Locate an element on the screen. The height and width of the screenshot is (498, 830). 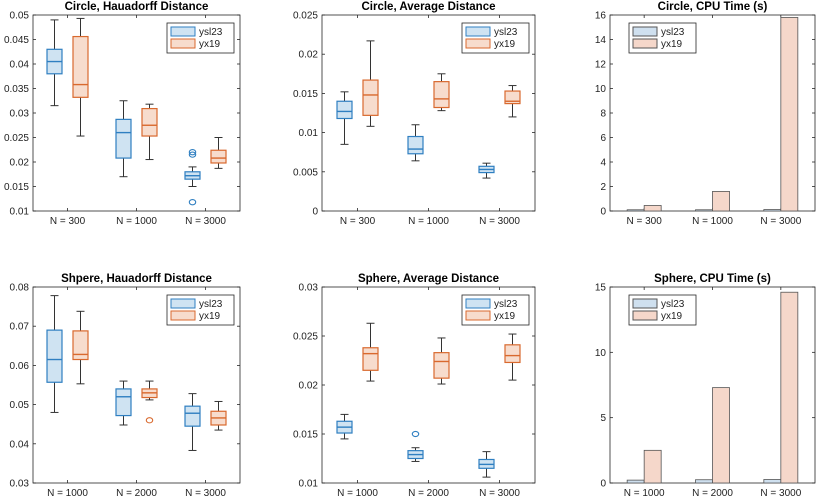
y-tick-label: 4 is located at coordinates (603, 163).